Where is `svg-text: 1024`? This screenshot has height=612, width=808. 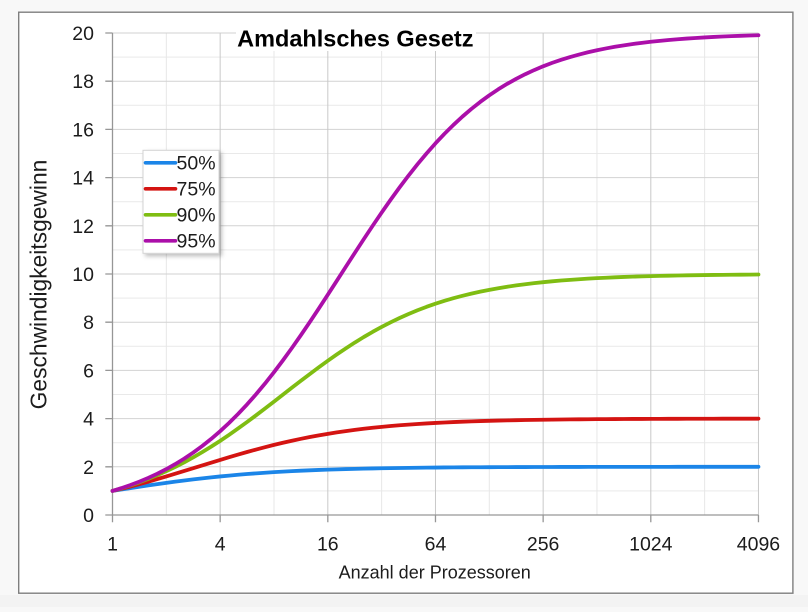 svg-text: 1024 is located at coordinates (651, 545).